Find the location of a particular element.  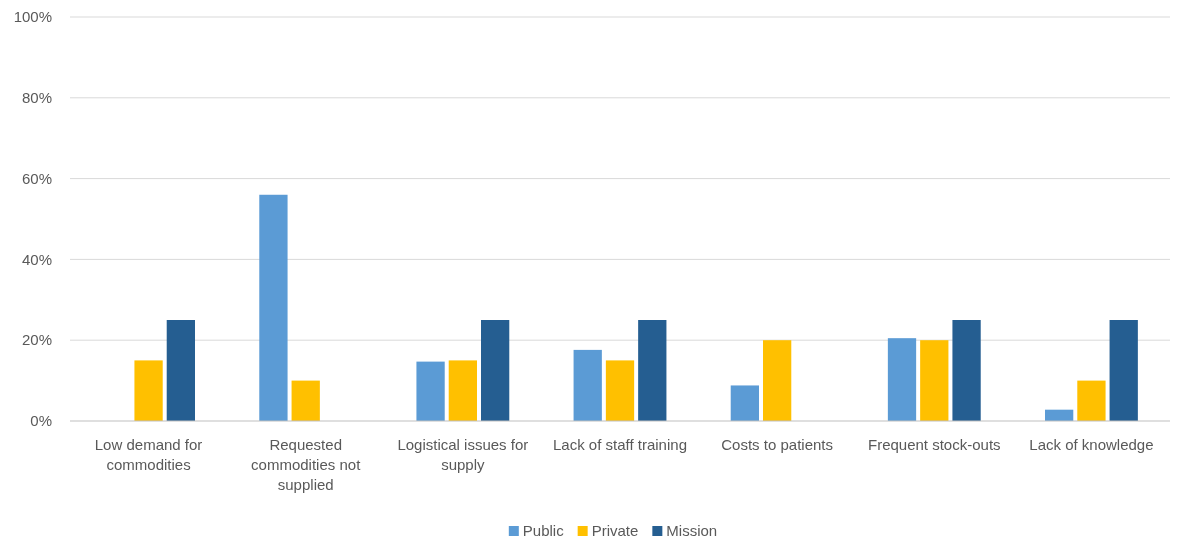

y-tick-label: 100% is located at coordinates (32, 17).